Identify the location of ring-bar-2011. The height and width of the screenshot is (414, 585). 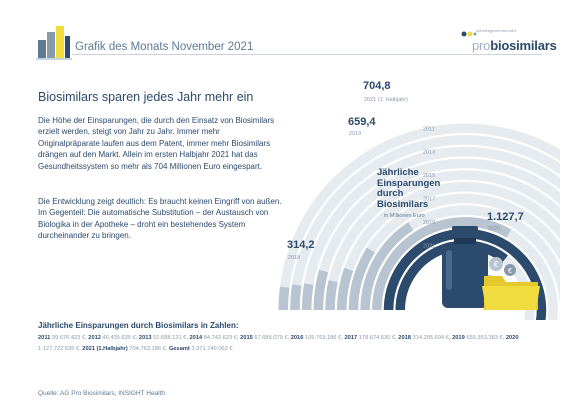
(284, 298).